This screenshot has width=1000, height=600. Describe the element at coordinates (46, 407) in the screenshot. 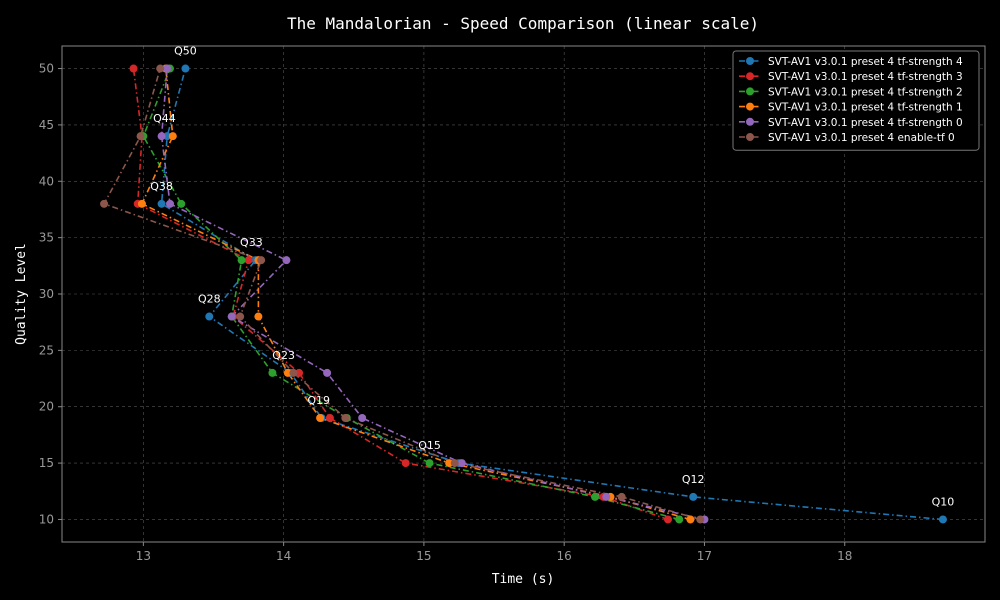

I see `y-tick-label: 20` at that location.